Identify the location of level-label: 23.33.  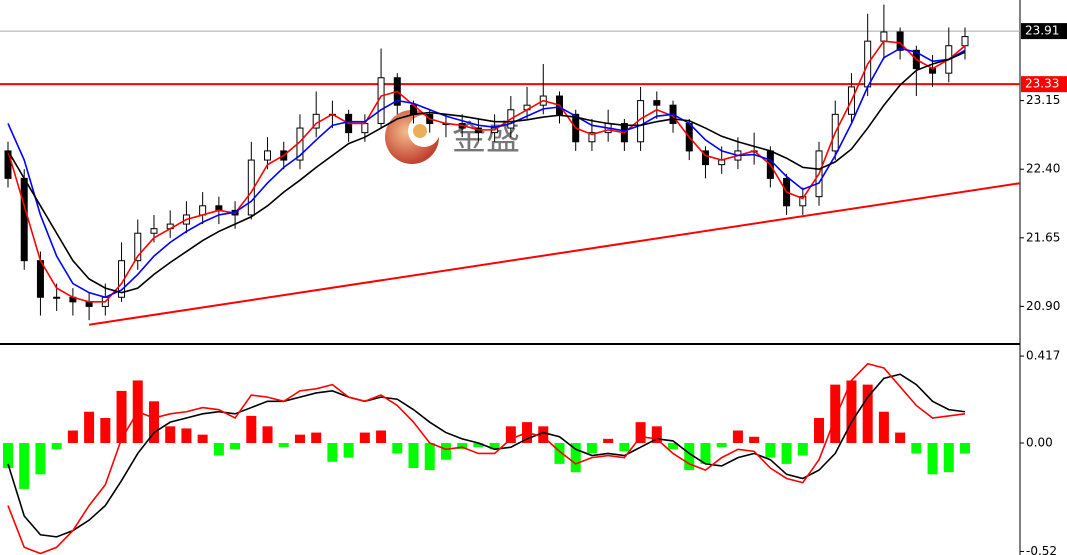
(1042, 84).